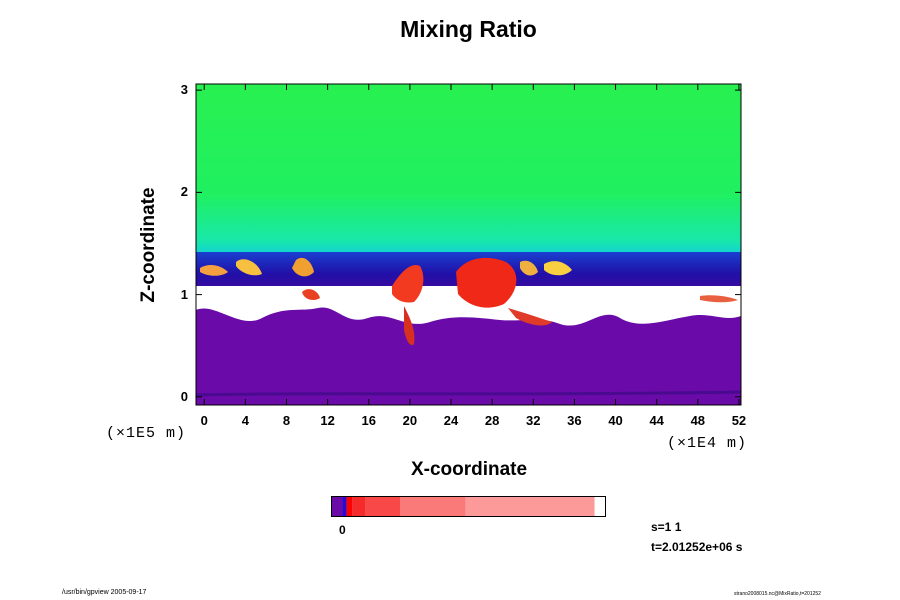  What do you see at coordinates (492, 420) in the screenshot?
I see `x-tick-label: 28` at bounding box center [492, 420].